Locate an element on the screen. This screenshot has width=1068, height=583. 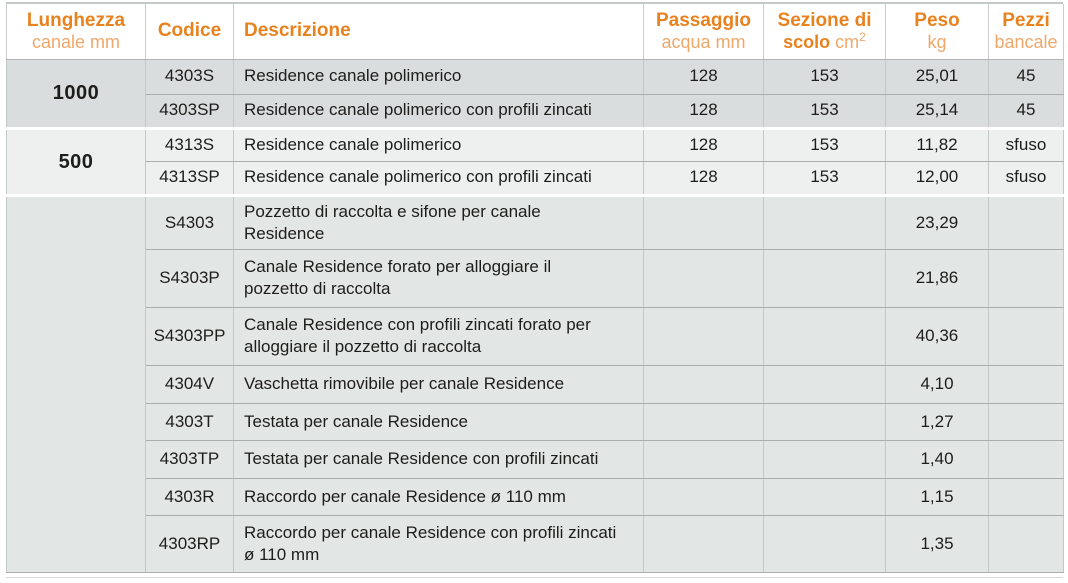
peso-cell: 1,40 is located at coordinates (937, 459).